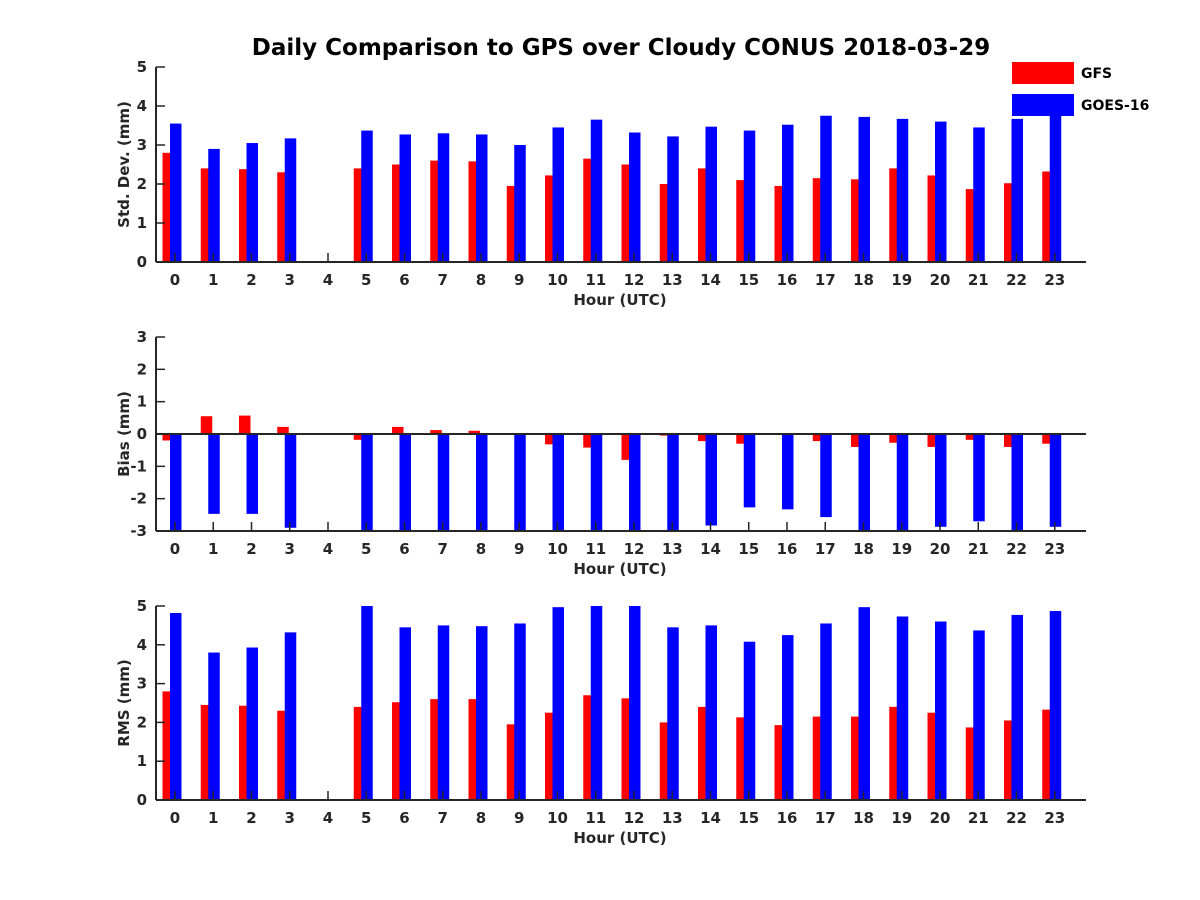 The height and width of the screenshot is (900, 1200). Describe the element at coordinates (748, 280) in the screenshot. I see `x-tick-label: 15` at that location.